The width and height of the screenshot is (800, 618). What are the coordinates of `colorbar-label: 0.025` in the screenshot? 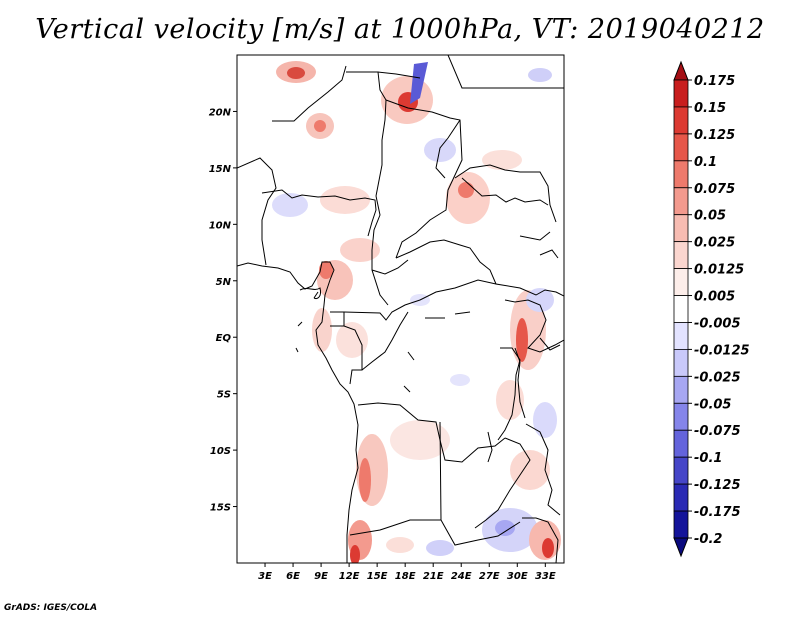 It's located at (714, 243).